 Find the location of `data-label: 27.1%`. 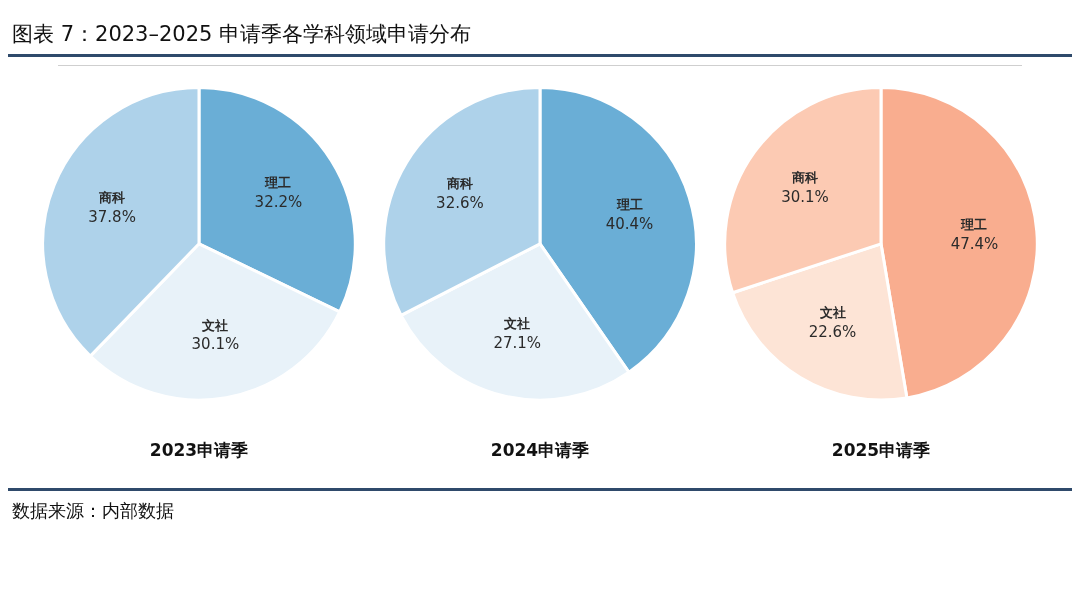

data-label: 27.1% is located at coordinates (517, 342).